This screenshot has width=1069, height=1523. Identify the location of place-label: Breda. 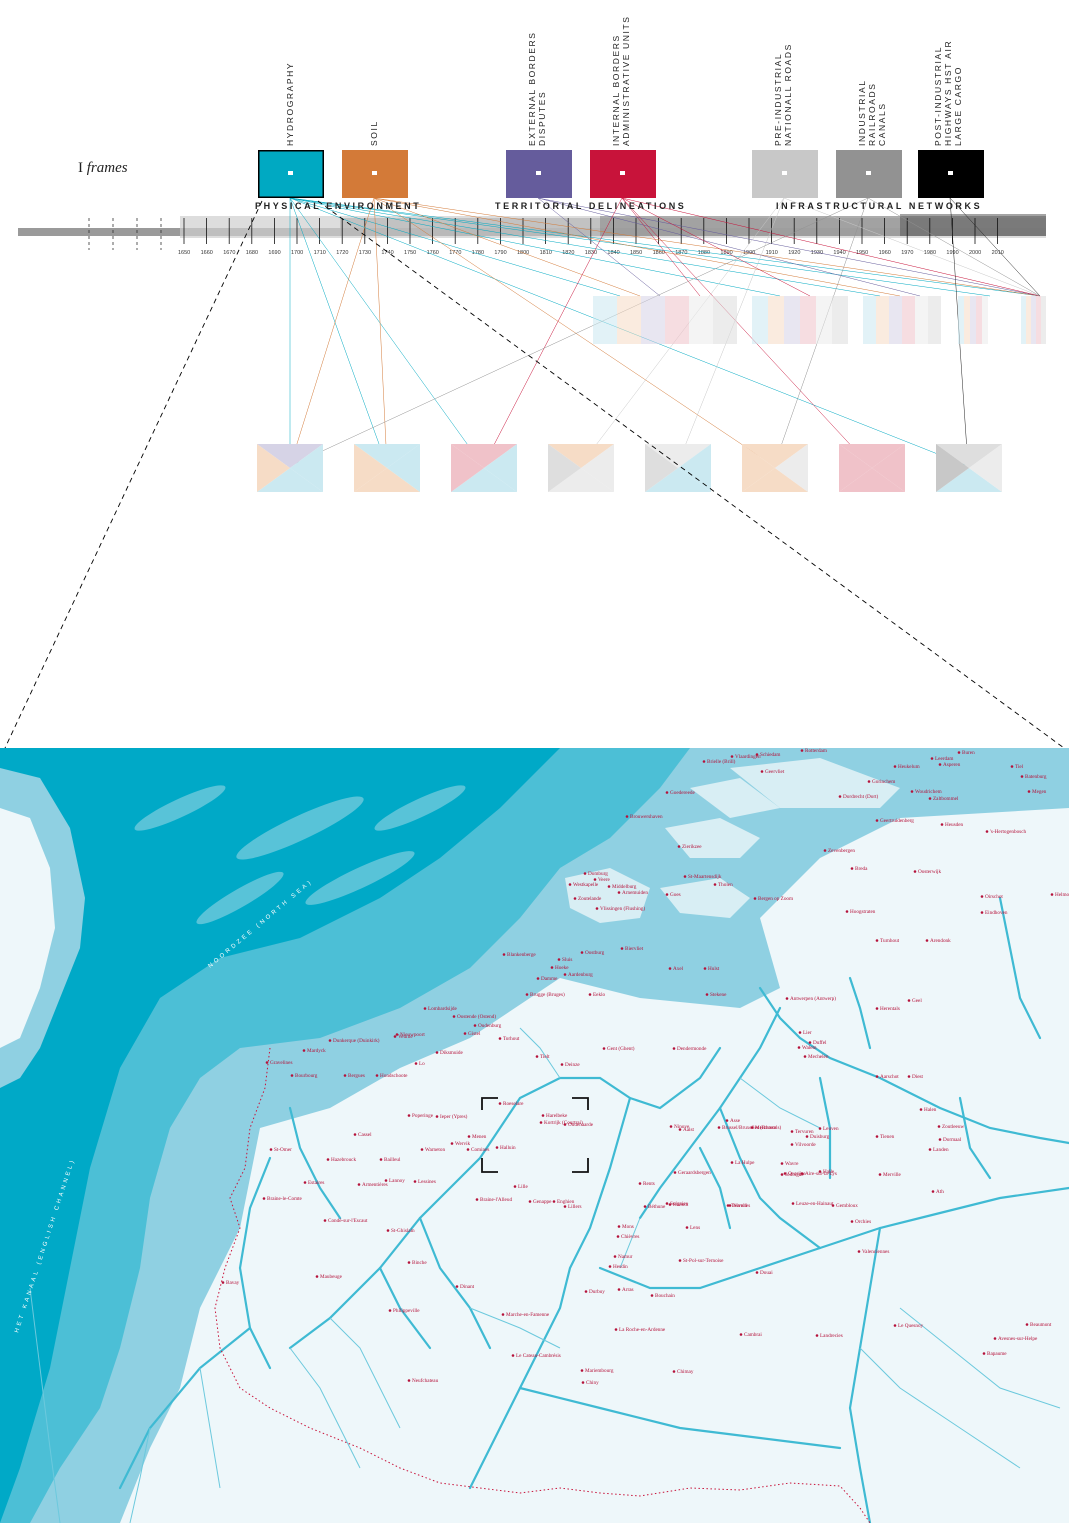
(861, 869).